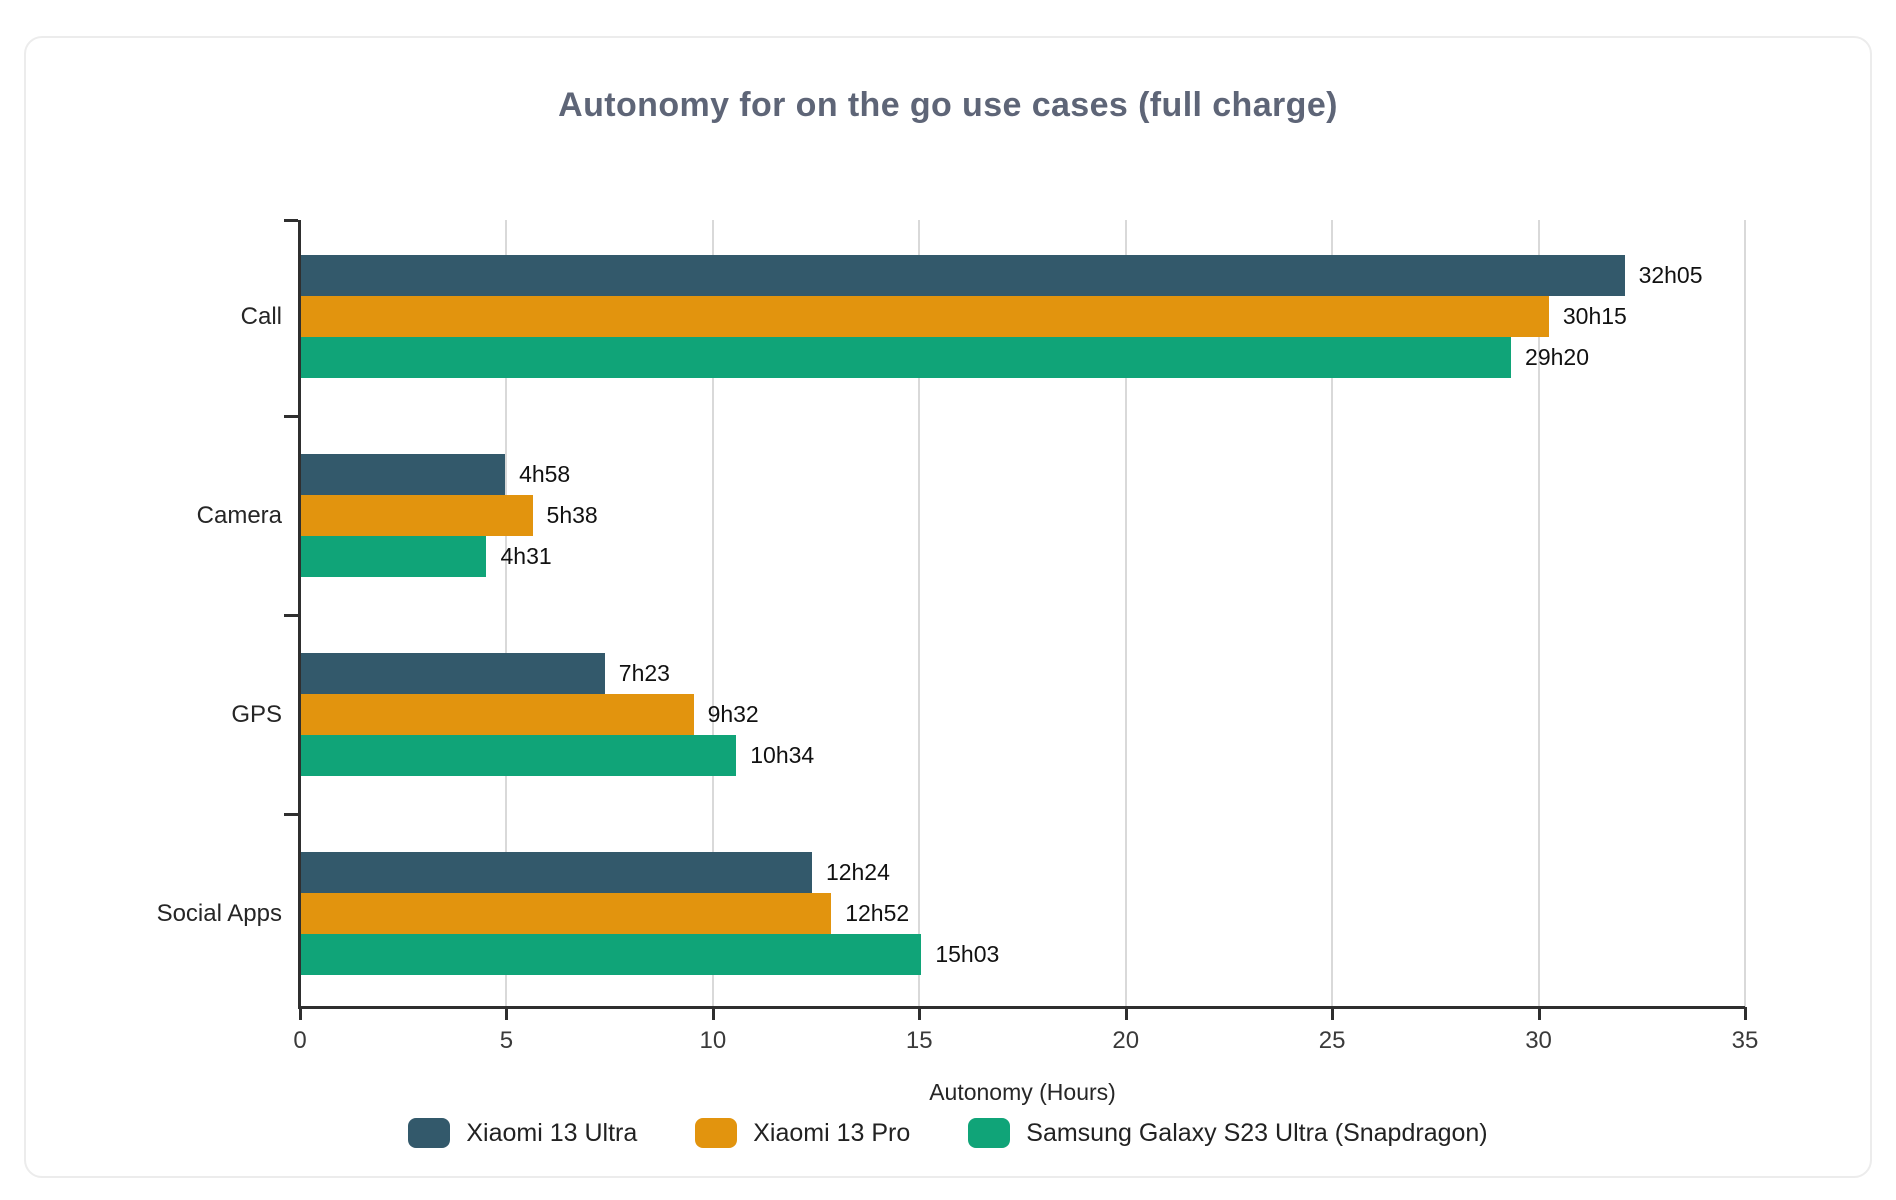 This screenshot has width=1896, height=1200. I want to click on bar-value-label: 4h58, so click(545, 474).